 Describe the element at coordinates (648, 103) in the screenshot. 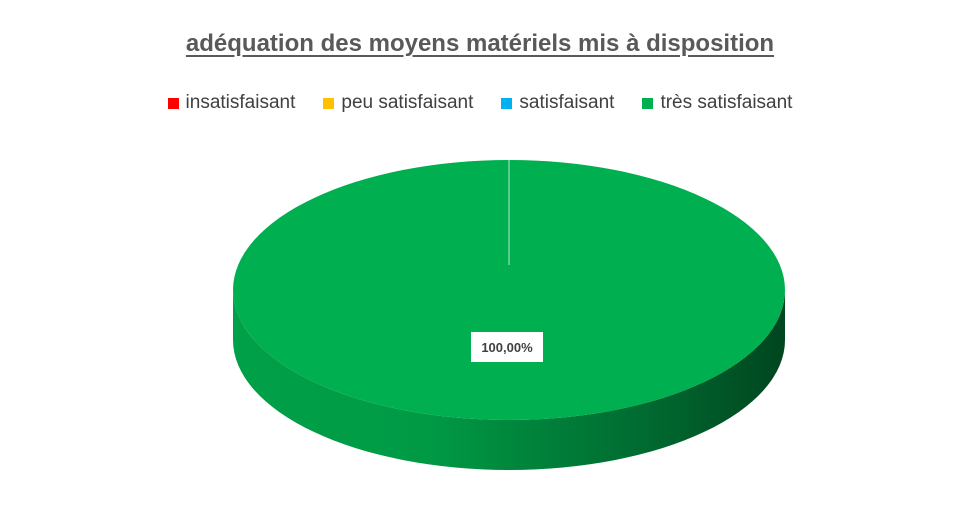

I see `legend-swatch-tres-satisfaisant` at that location.